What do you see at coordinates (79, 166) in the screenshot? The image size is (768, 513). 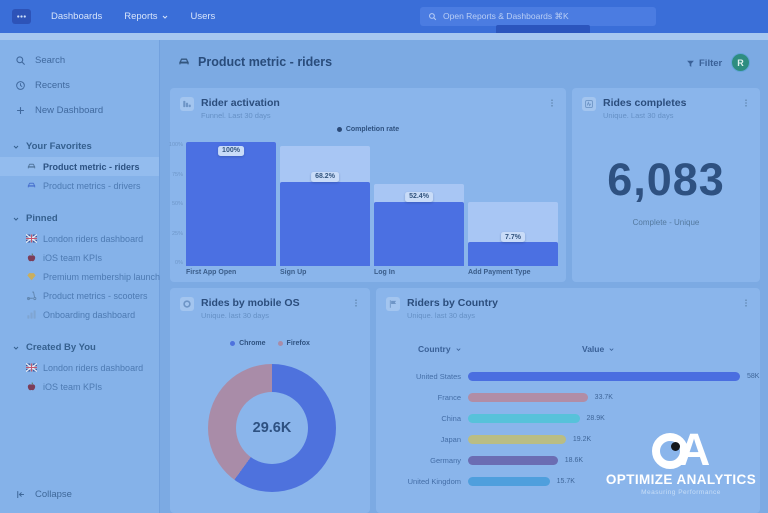 I see `sidebar-item-product-metric-riders: Product metric - riders` at bounding box center [79, 166].